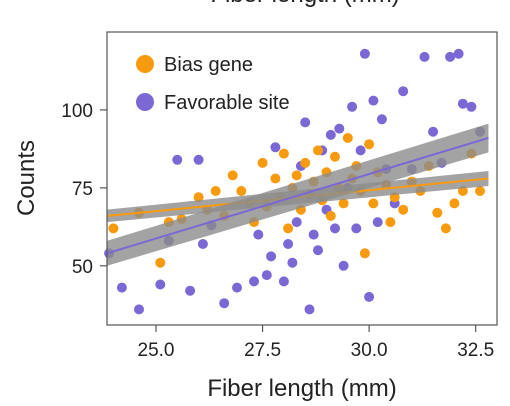  I want to click on x-tick-label: 32.5, so click(475, 350).